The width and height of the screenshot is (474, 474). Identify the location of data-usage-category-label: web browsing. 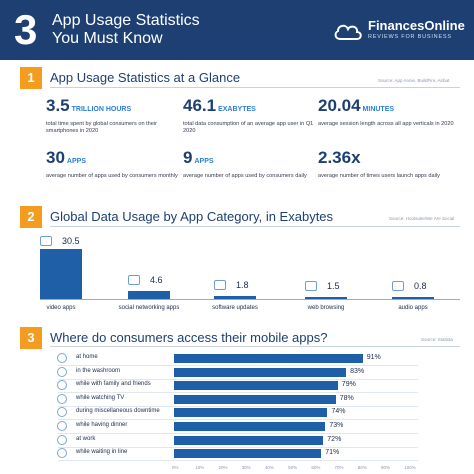
(326, 308).